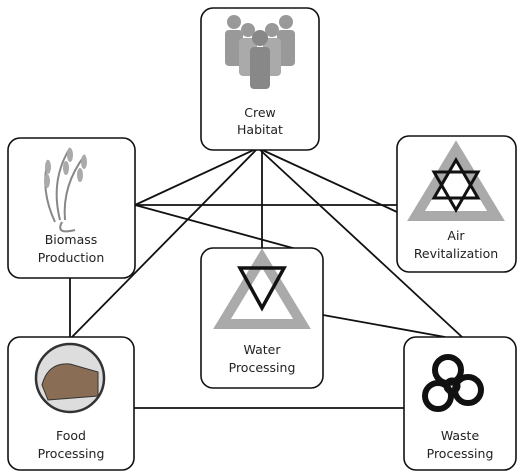 This screenshot has width=523, height=475. I want to click on triangle-up, so click(456, 178).